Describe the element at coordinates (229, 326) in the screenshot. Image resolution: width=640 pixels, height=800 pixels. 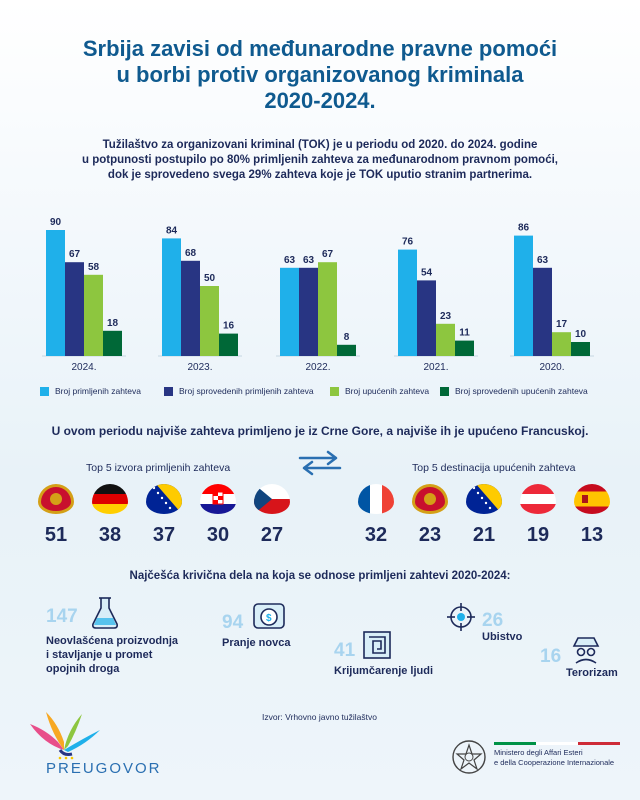
I see `bar-value-label: 16` at that location.